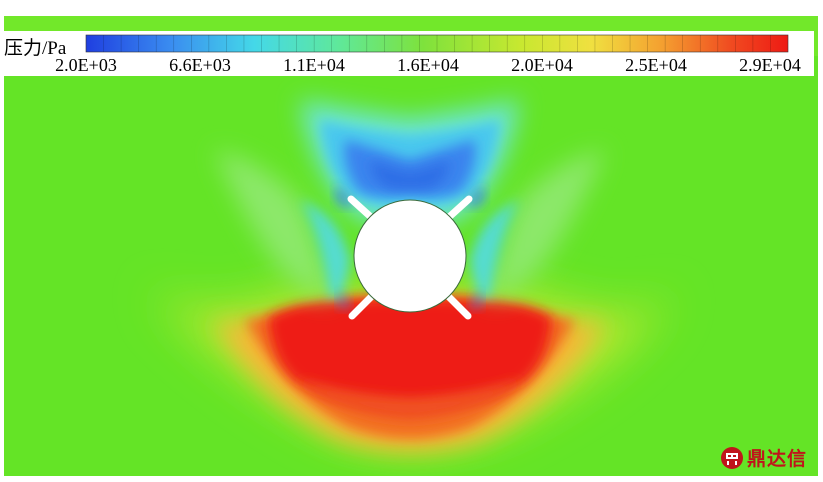 This screenshot has width=823, height=482. I want to click on legend-tick-label: 1.1E+04, so click(314, 65).